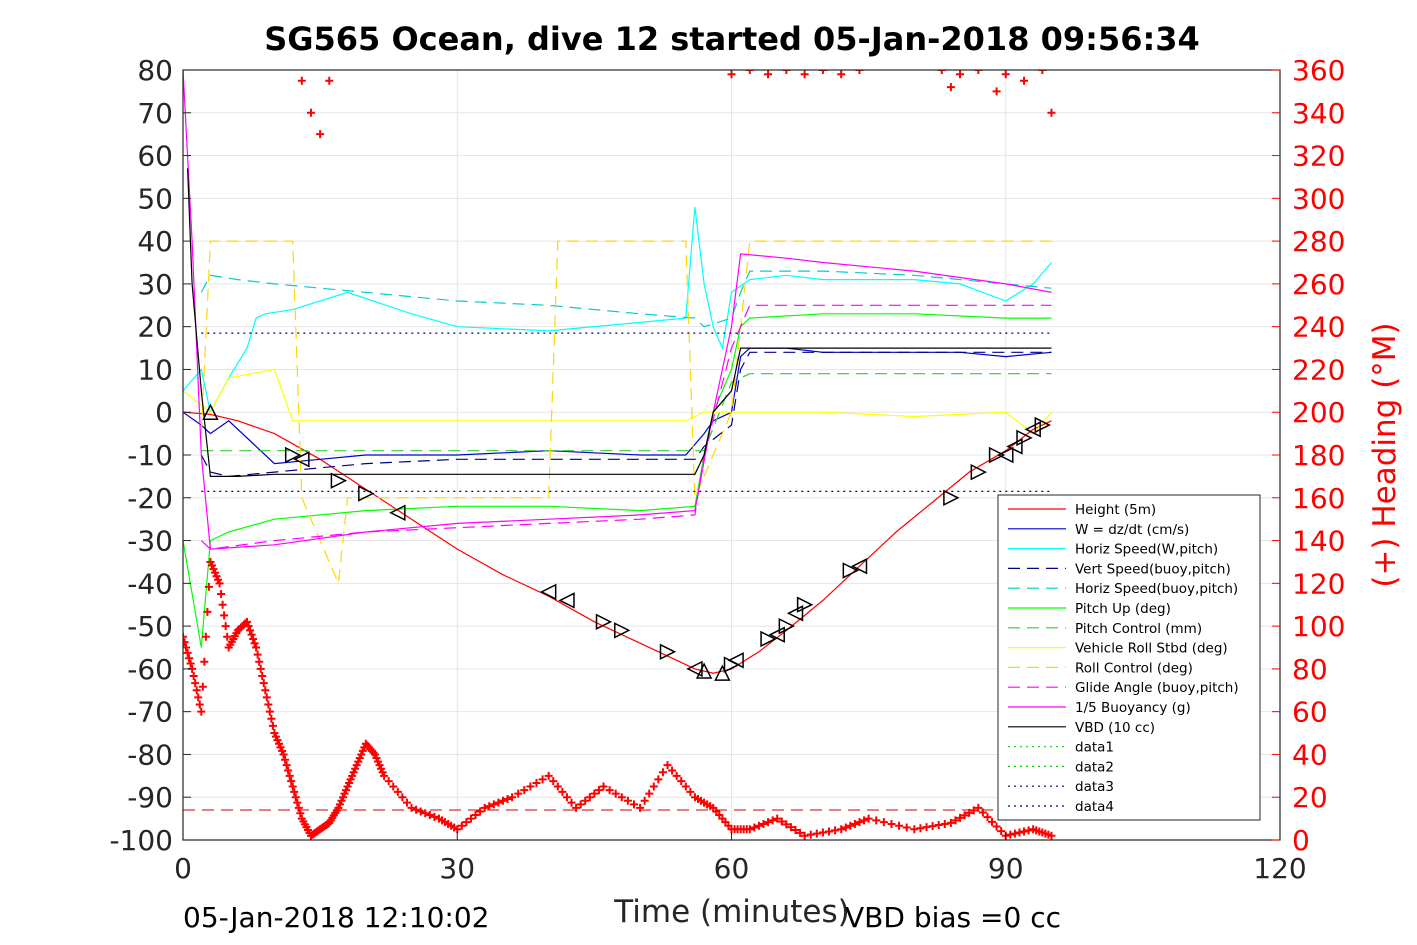 Image resolution: width=1417 pixels, height=945 pixels. What do you see at coordinates (457, 868) in the screenshot?
I see `x-tick-label: 30` at bounding box center [457, 868].